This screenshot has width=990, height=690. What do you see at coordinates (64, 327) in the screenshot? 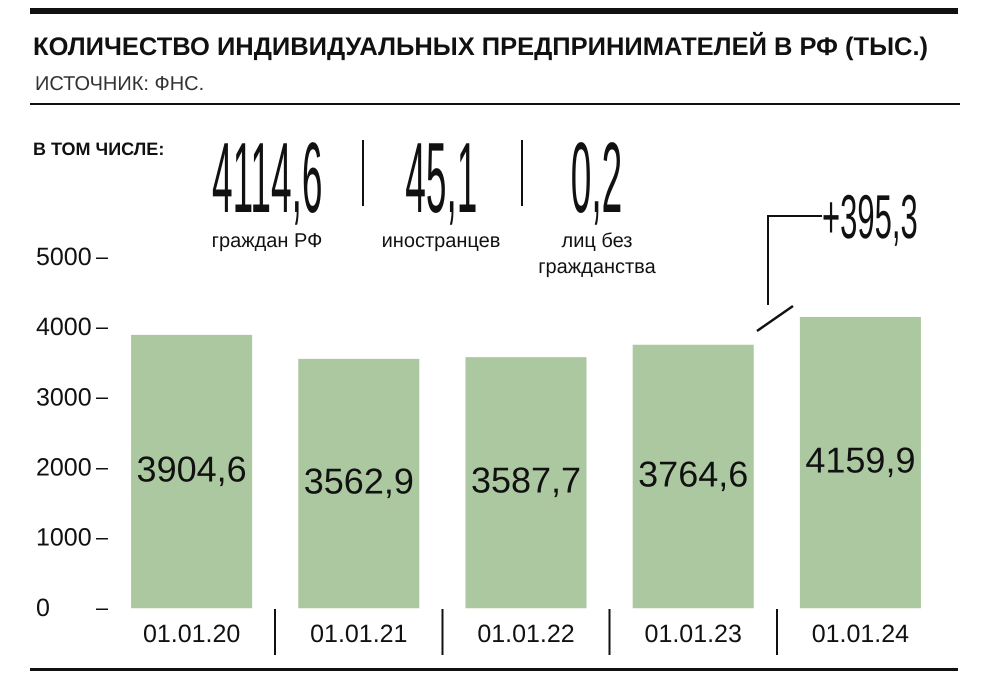
I see `y-tick-label: 4000` at bounding box center [64, 327].